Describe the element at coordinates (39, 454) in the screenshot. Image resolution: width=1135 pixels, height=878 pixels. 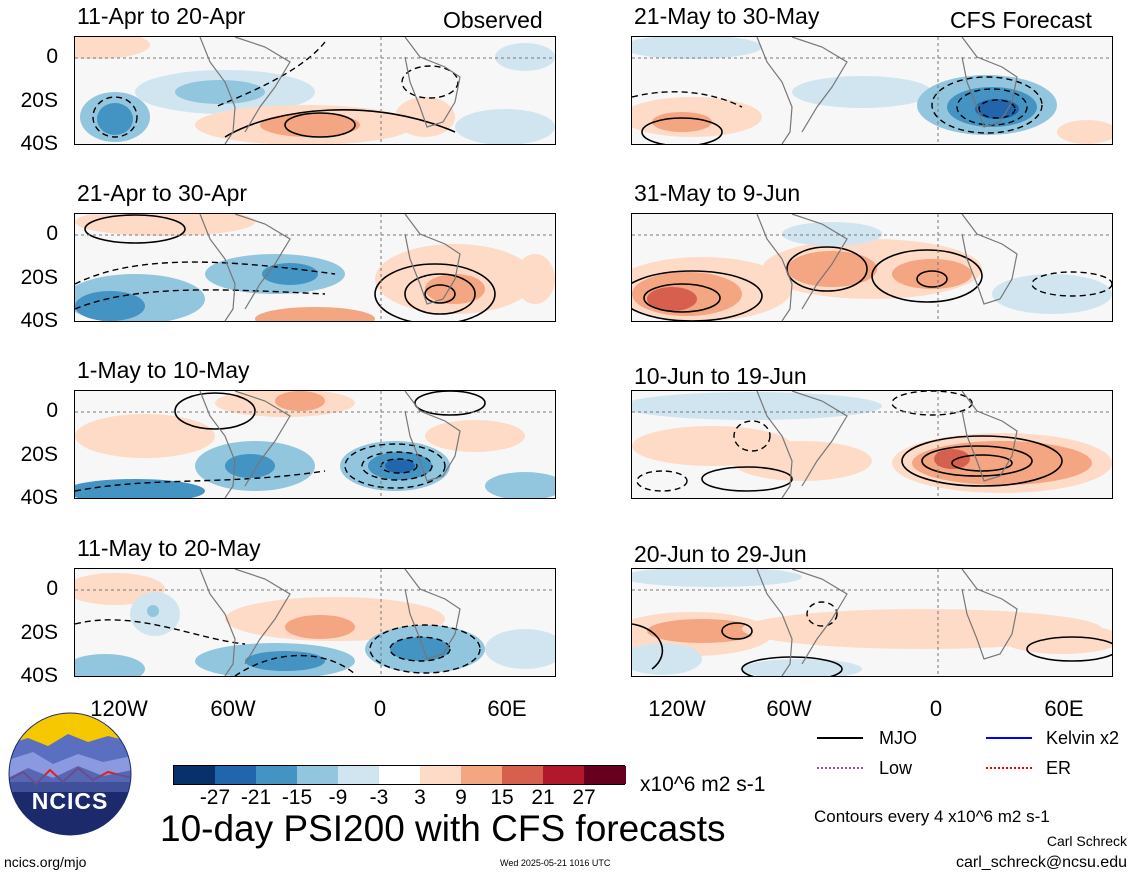
I see `y-tick-20s-p3: 20S` at that location.